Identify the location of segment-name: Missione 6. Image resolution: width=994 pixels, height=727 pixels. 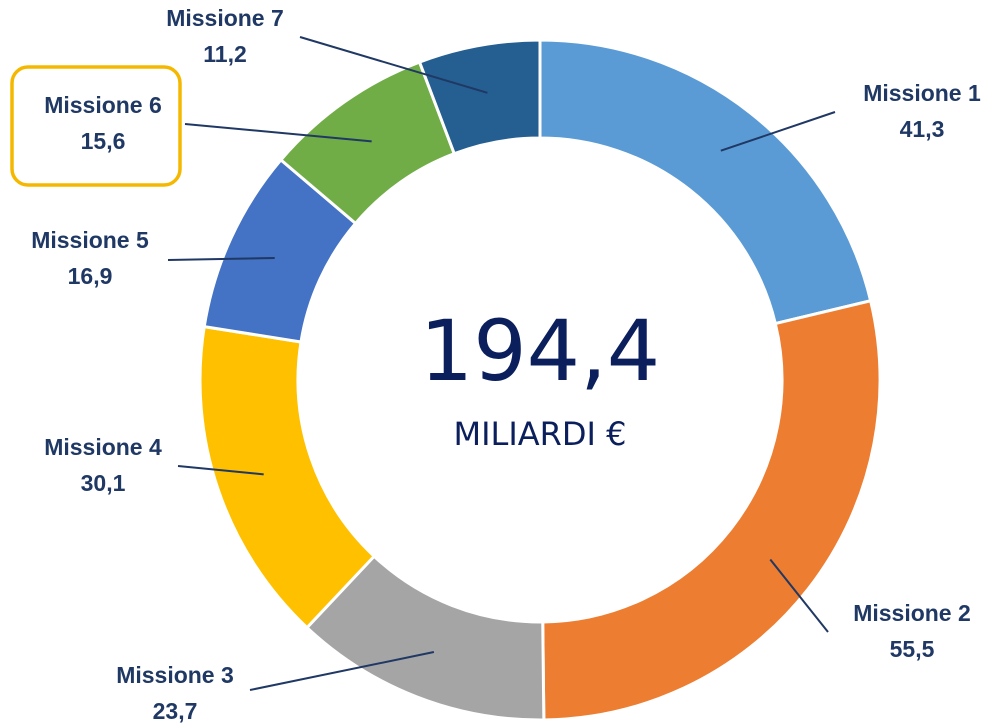
(103, 105).